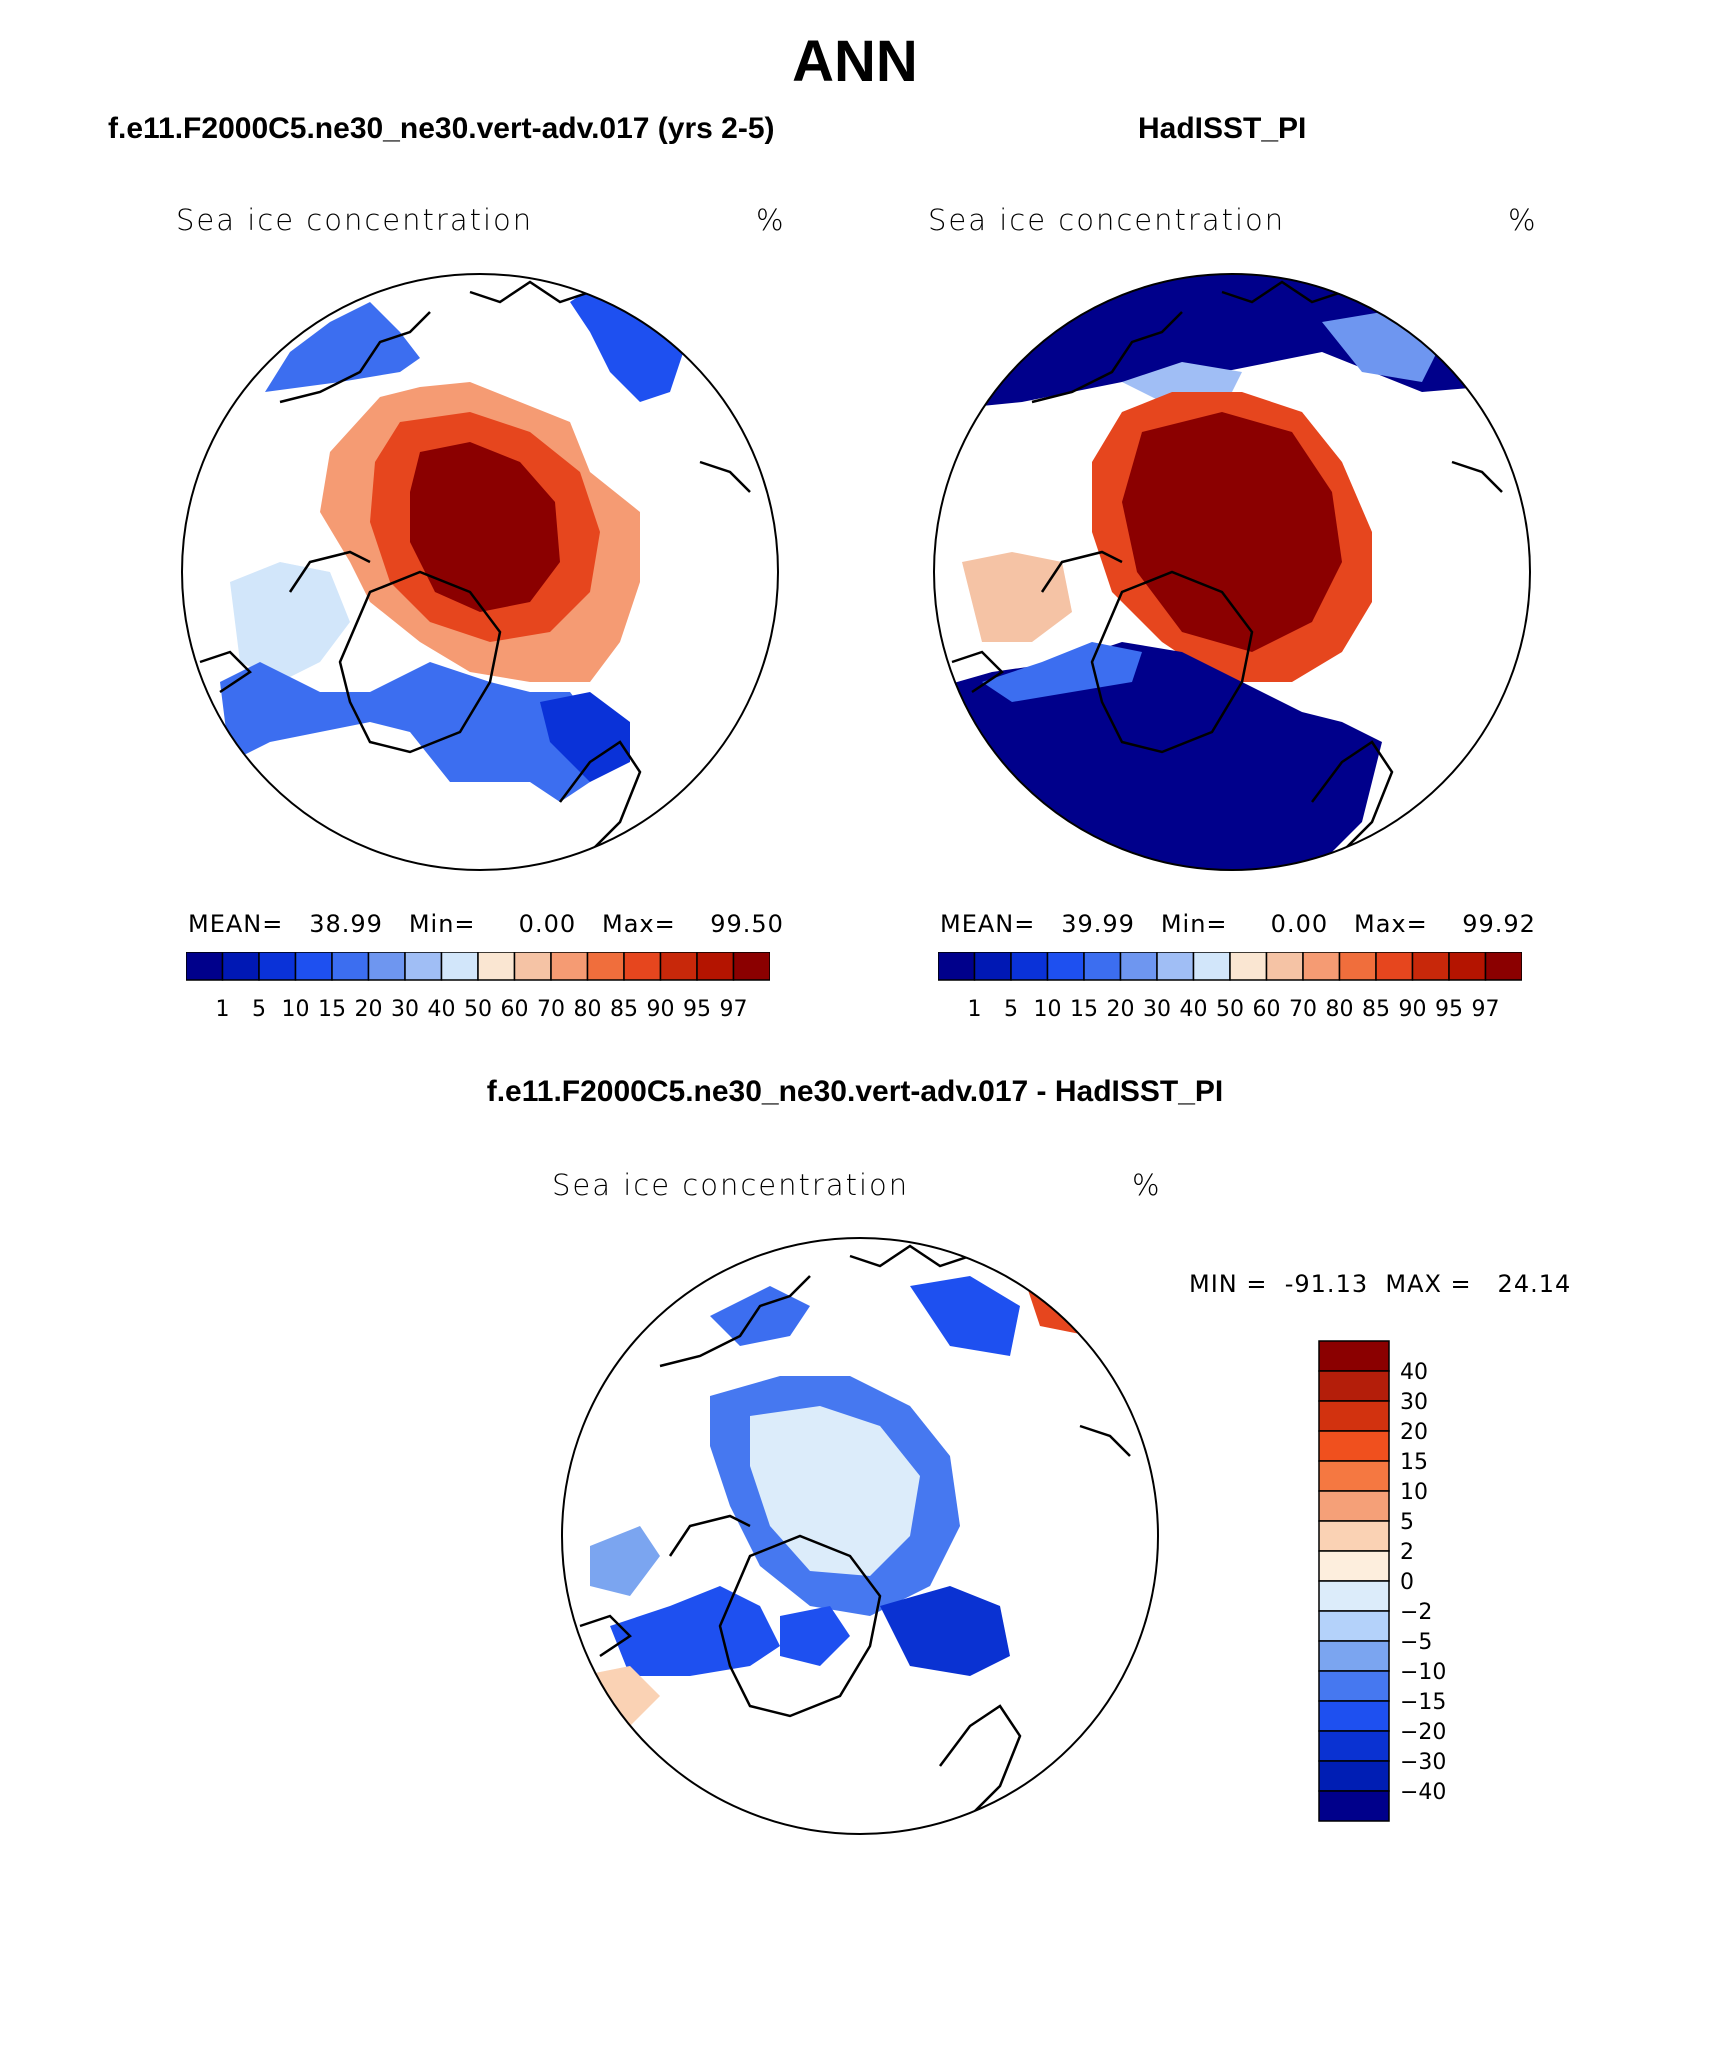 The width and height of the screenshot is (1710, 2061). Describe the element at coordinates (442, 1009) in the screenshot. I see `panel1-colorbar-tick-label: 40` at that location.